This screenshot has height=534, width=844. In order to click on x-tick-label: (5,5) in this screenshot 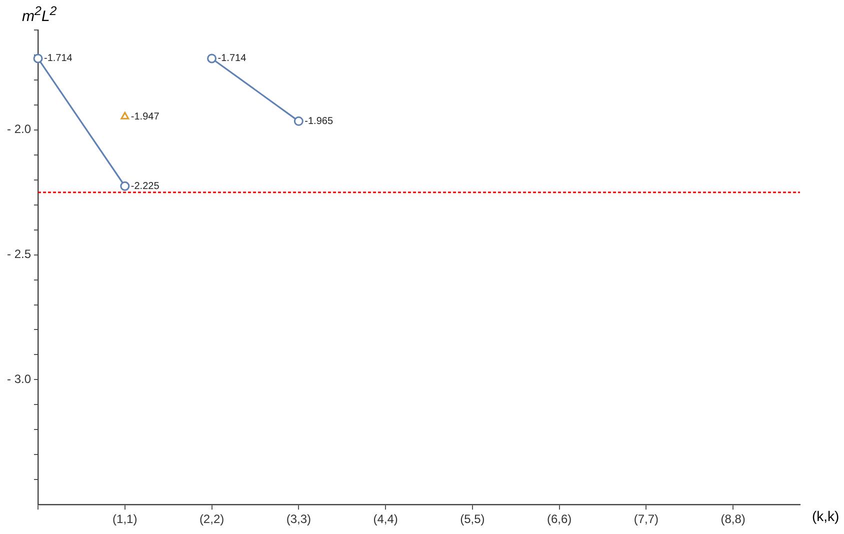, I will do `click(472, 519)`.